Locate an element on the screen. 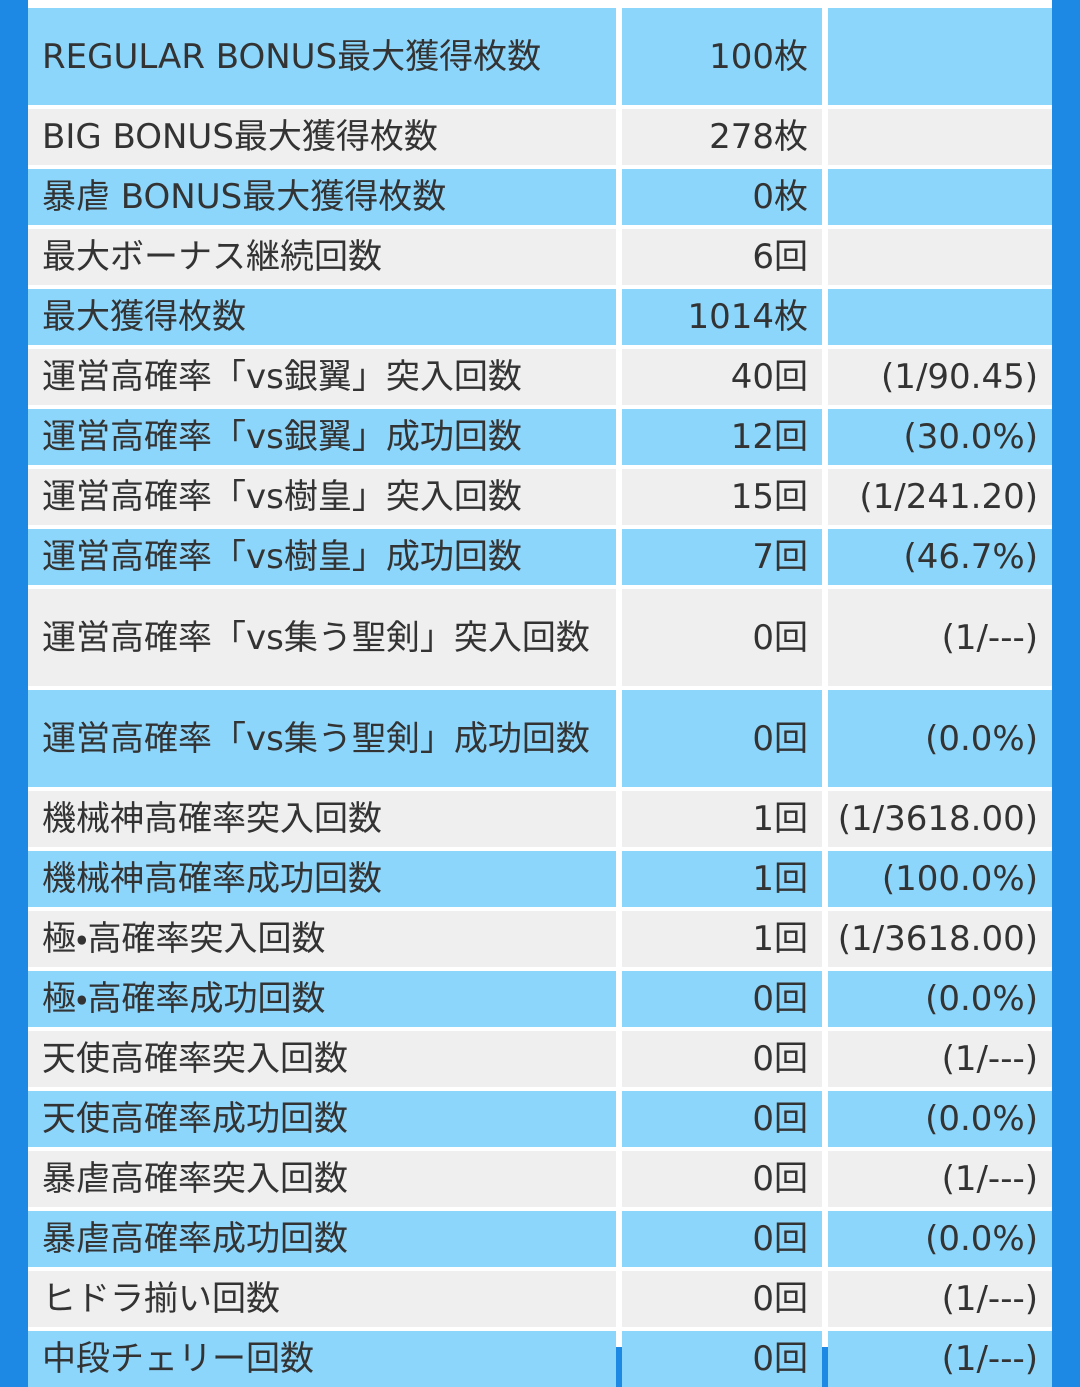 Image resolution: width=1080 pixels, height=1387 pixels. row-count: 1014枚 is located at coordinates (722, 317).